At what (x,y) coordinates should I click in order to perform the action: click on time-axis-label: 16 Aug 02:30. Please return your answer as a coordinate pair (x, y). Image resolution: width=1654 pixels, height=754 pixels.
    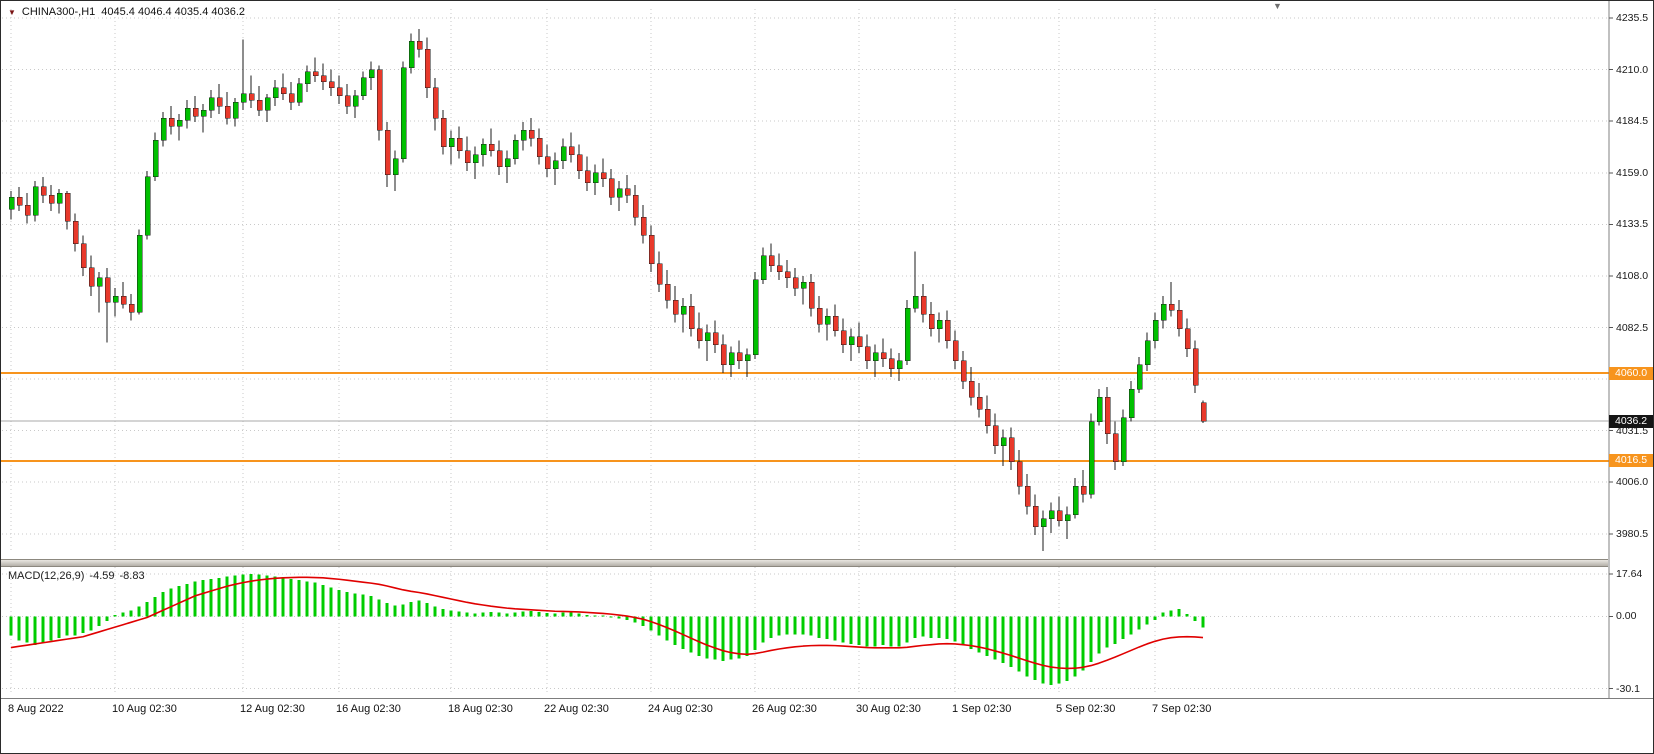
    Looking at the image, I should click on (368, 709).